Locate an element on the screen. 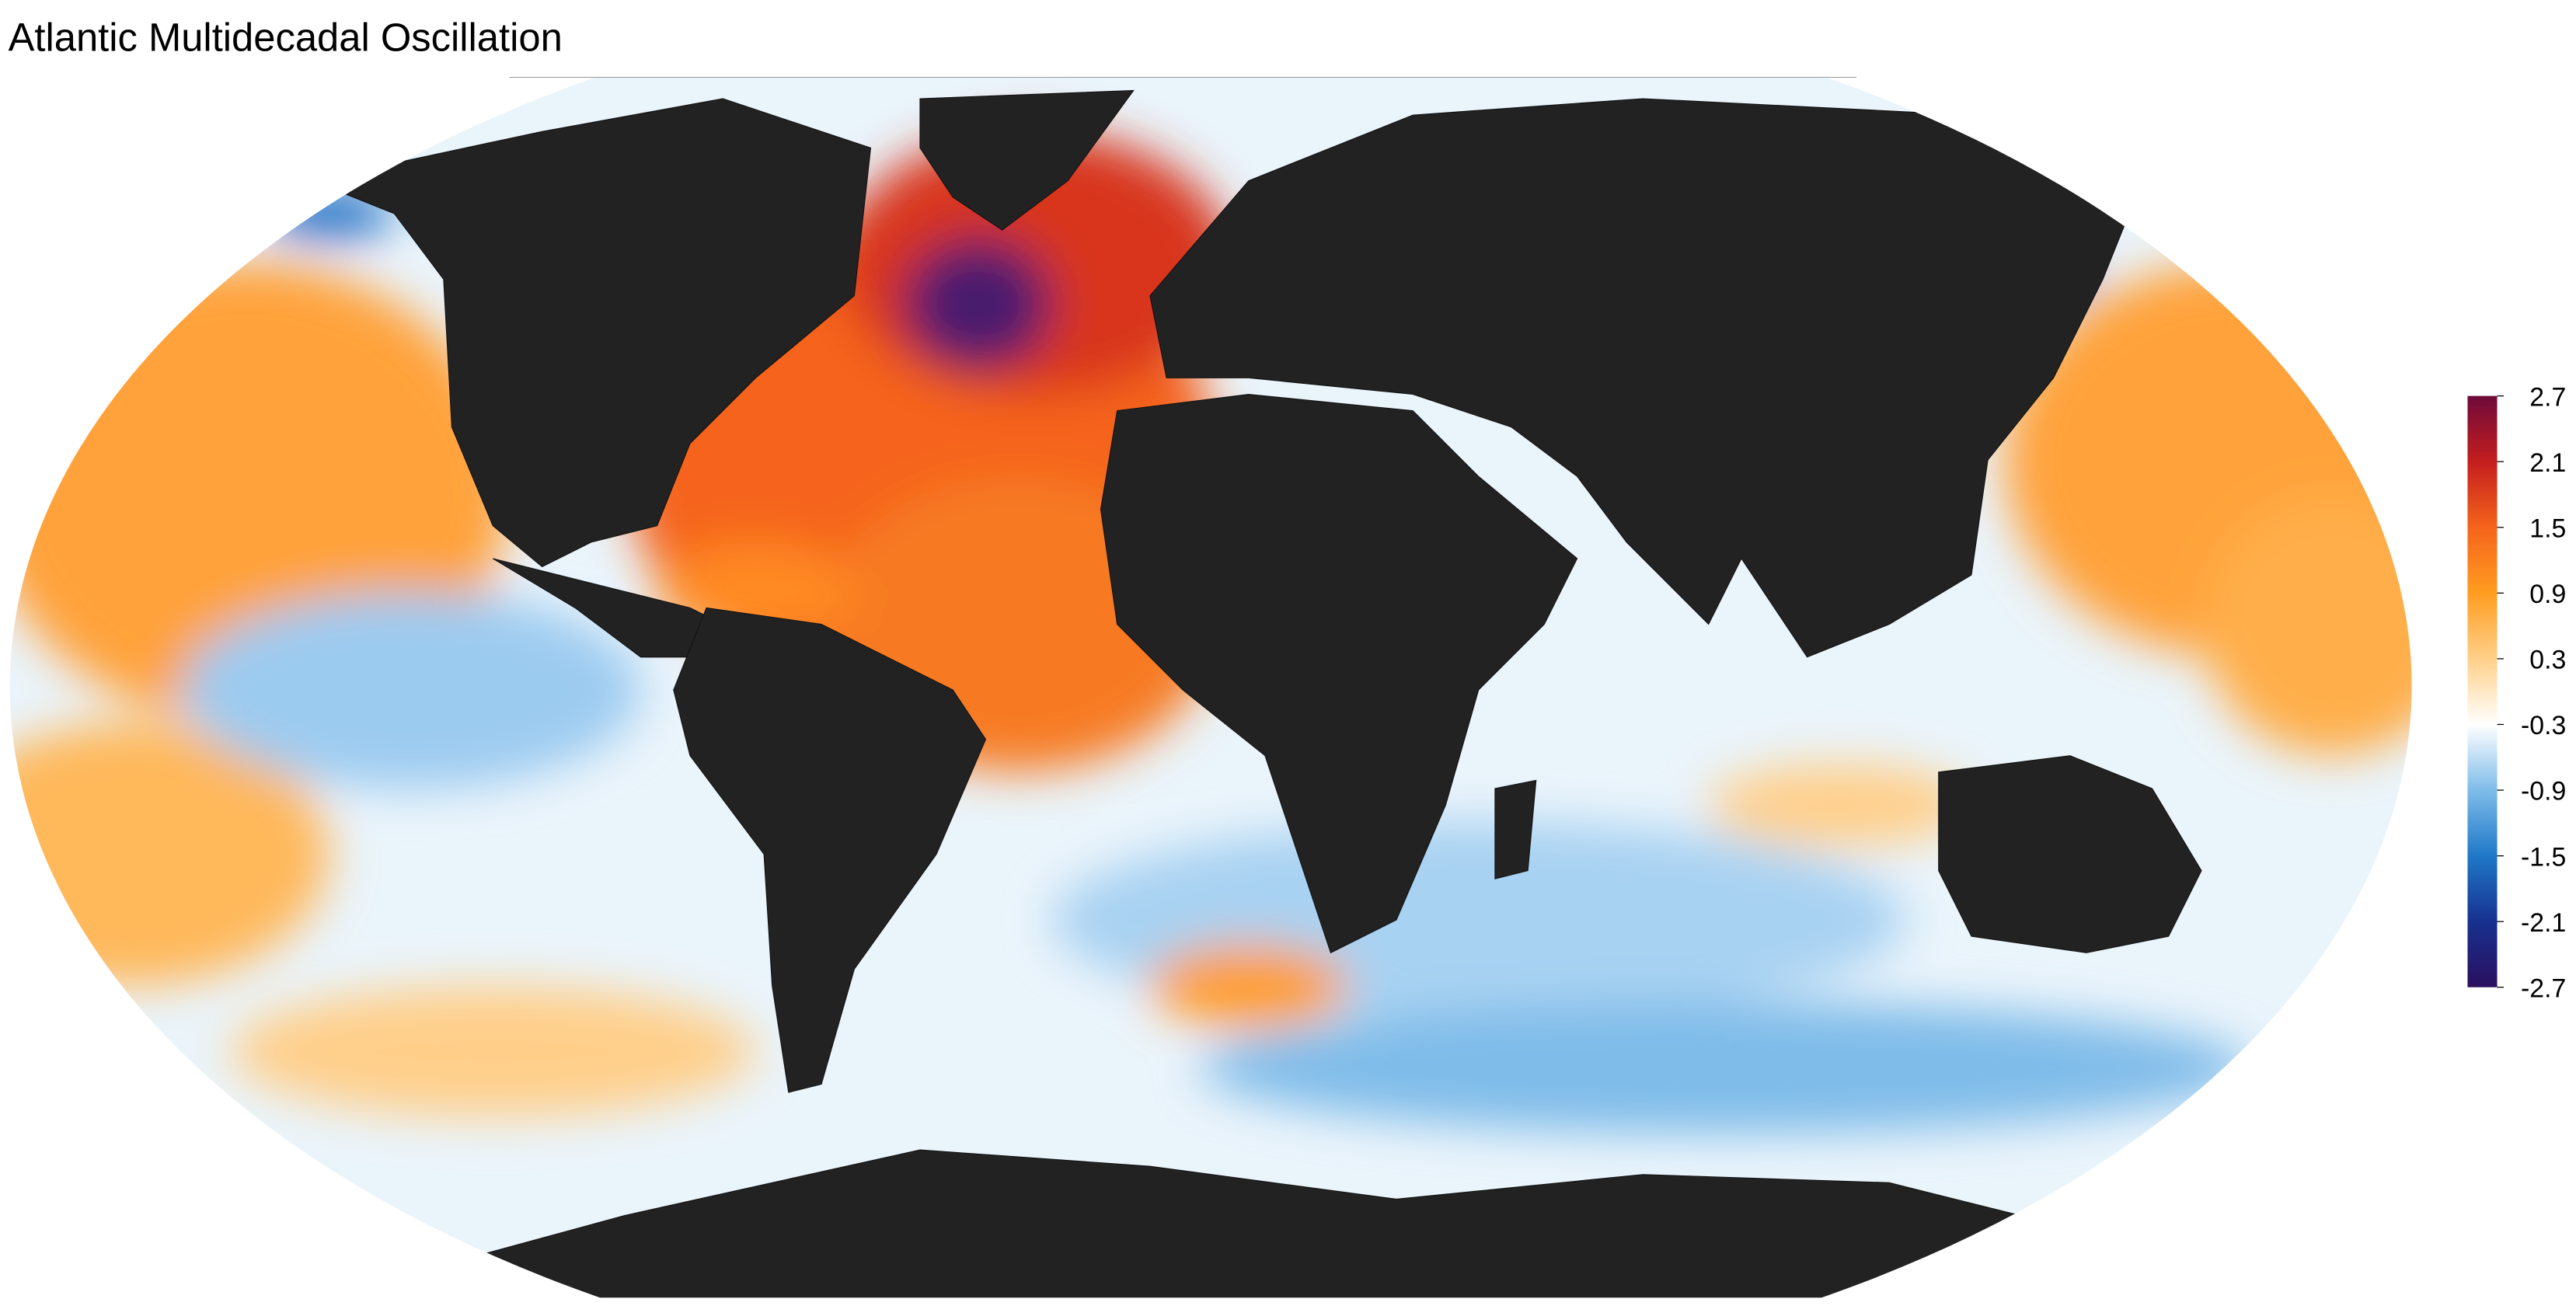 Image resolution: width=2576 pixels, height=1306 pixels. colorbar-tick-label: 1.5 is located at coordinates (2547, 528).